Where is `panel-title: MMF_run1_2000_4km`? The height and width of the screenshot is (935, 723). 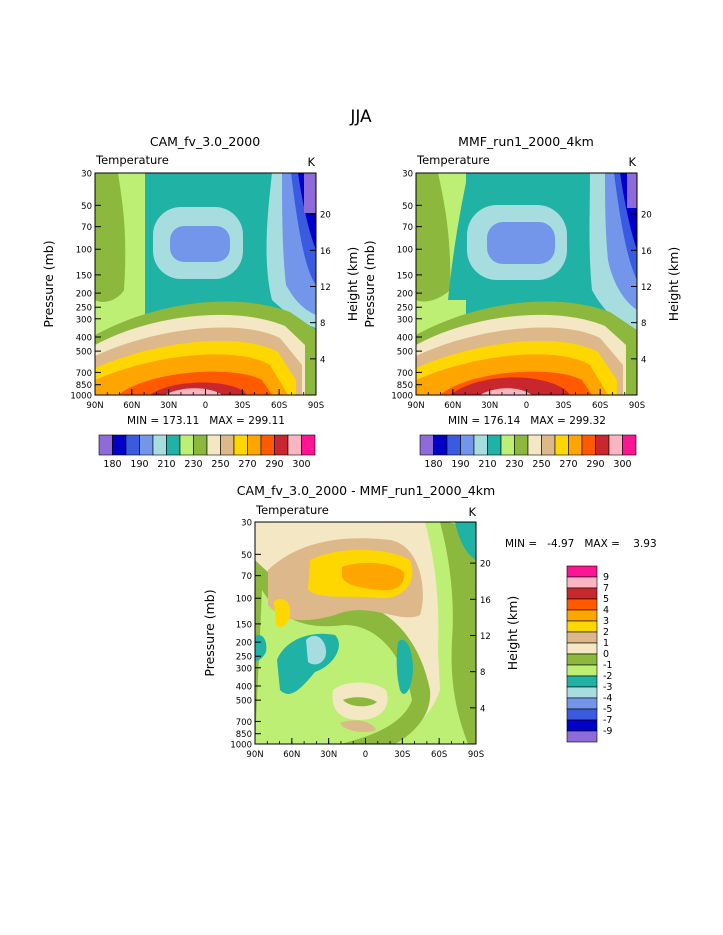
panel-title: MMF_run1_2000_4km is located at coordinates (526, 141).